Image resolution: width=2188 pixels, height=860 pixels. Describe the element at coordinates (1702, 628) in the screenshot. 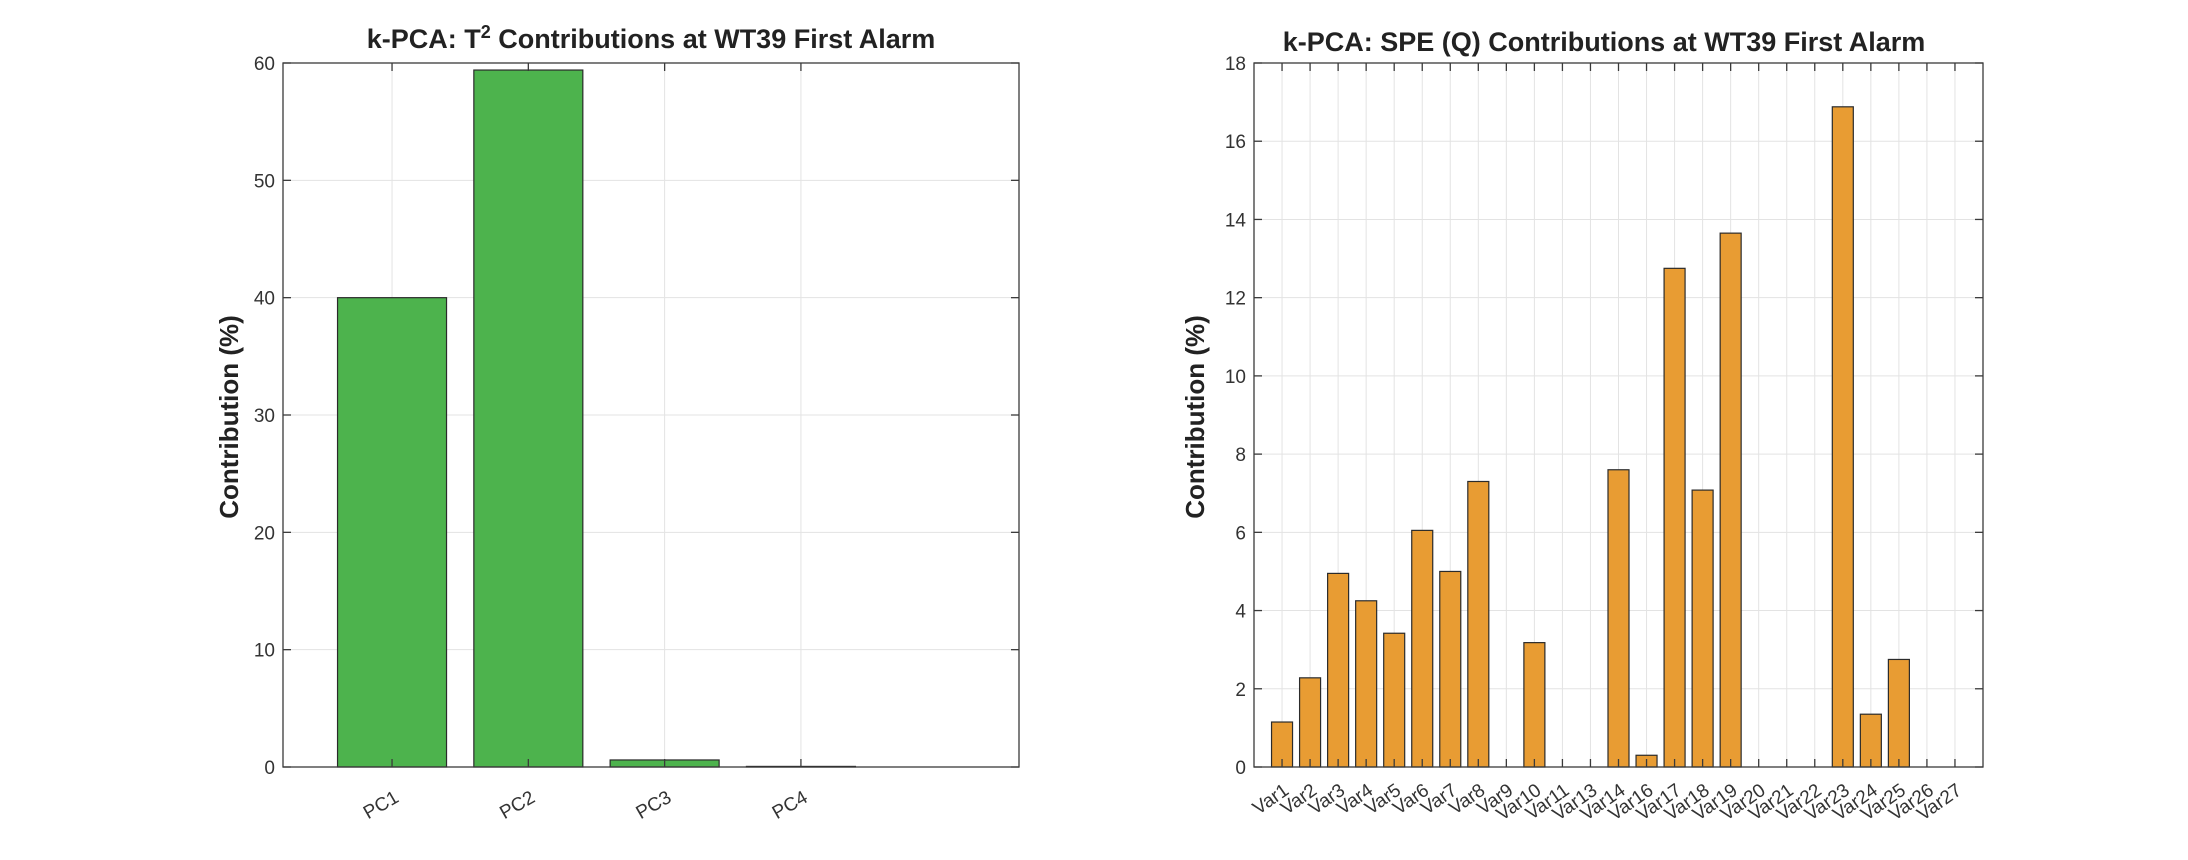

I see `bar-var18` at that location.